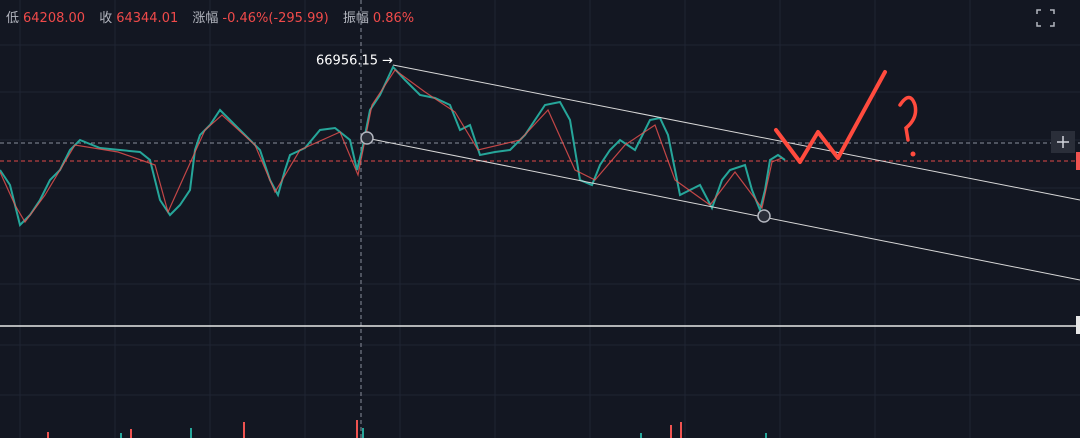 The image size is (1080, 438). What do you see at coordinates (407, 429) in the screenshot?
I see `volume-bars` at bounding box center [407, 429].